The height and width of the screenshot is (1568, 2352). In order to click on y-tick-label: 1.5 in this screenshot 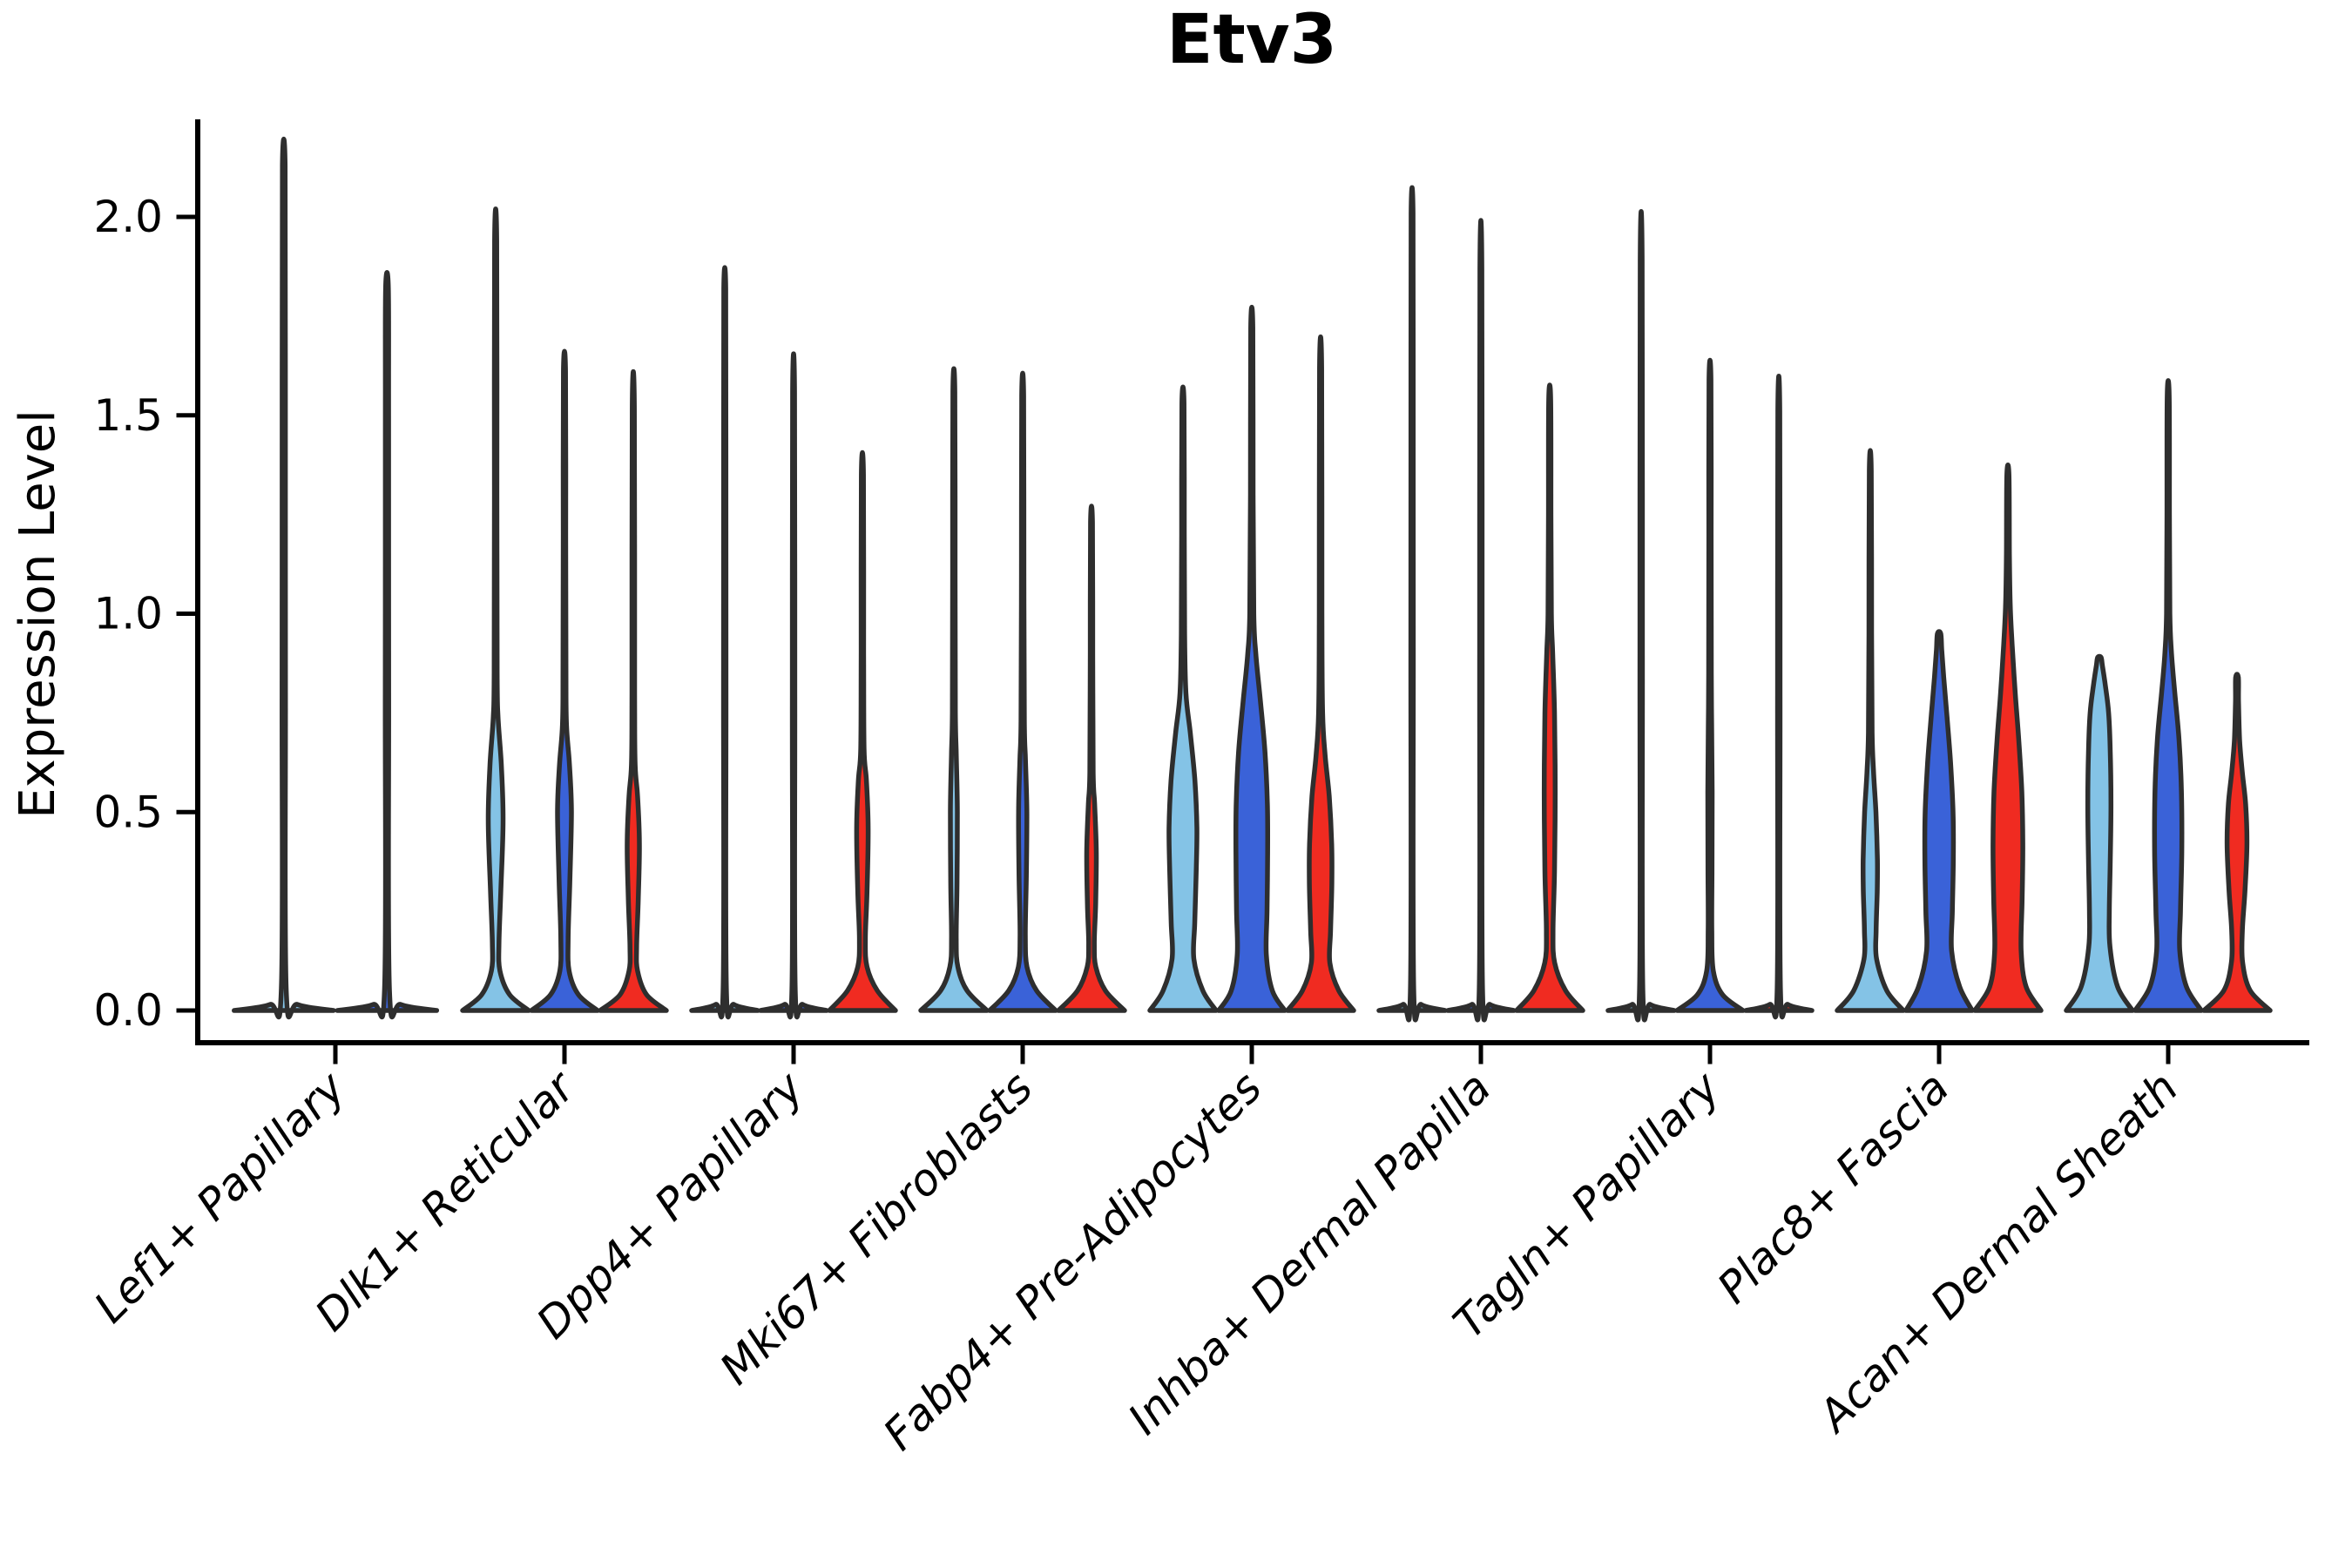, I will do `click(128, 415)`.